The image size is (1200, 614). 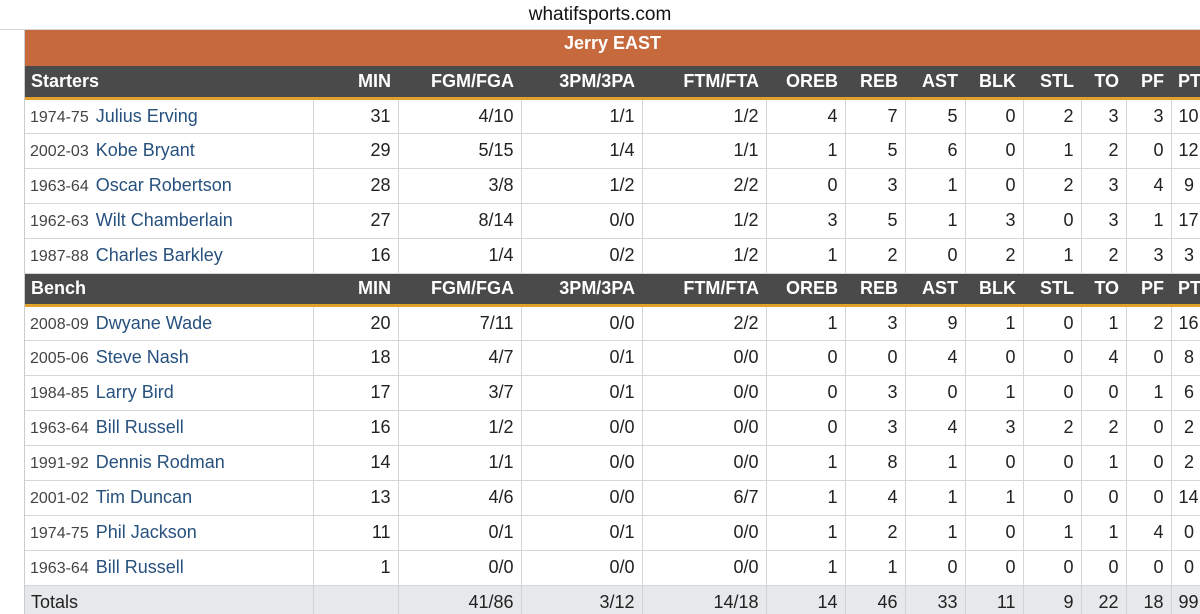 I want to click on player-name-link: Larry Bird, so click(x=134, y=392).